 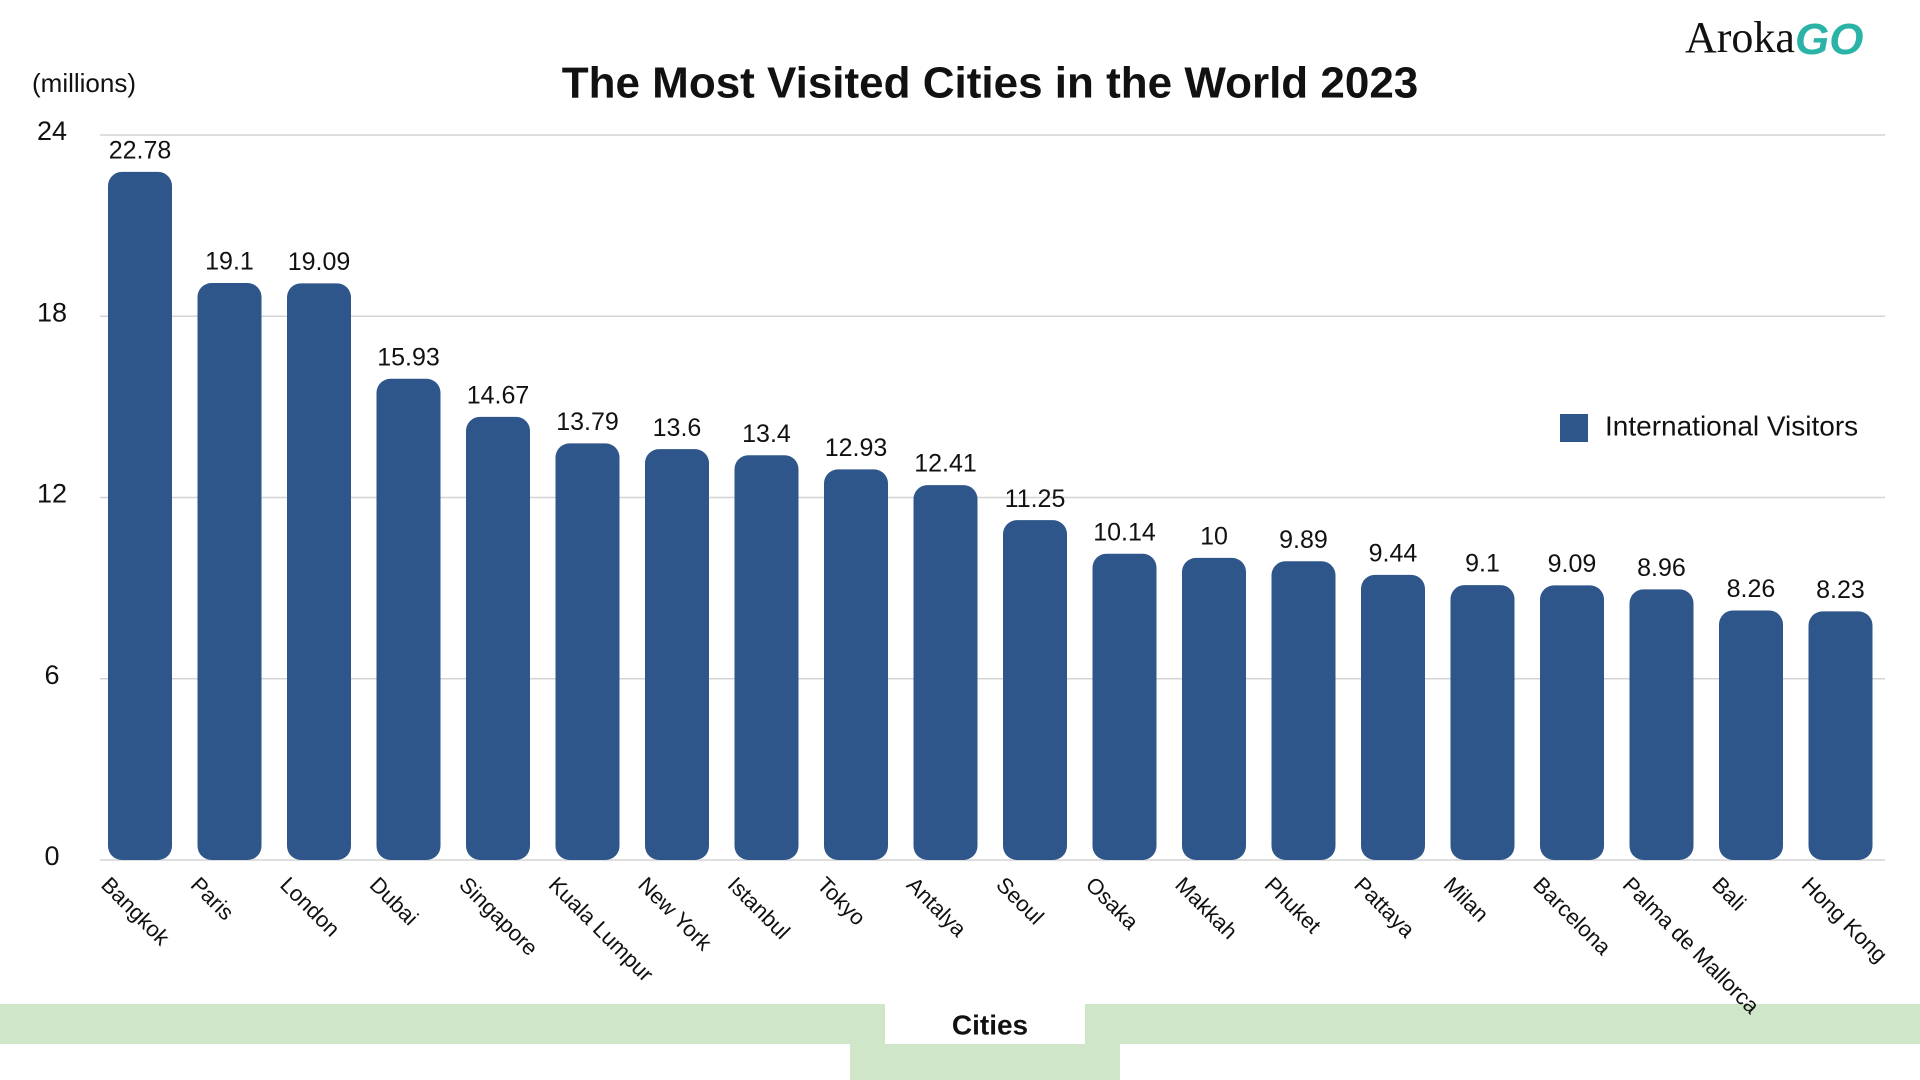 What do you see at coordinates (319, 262) in the screenshot?
I see `value-label: 19.09` at bounding box center [319, 262].